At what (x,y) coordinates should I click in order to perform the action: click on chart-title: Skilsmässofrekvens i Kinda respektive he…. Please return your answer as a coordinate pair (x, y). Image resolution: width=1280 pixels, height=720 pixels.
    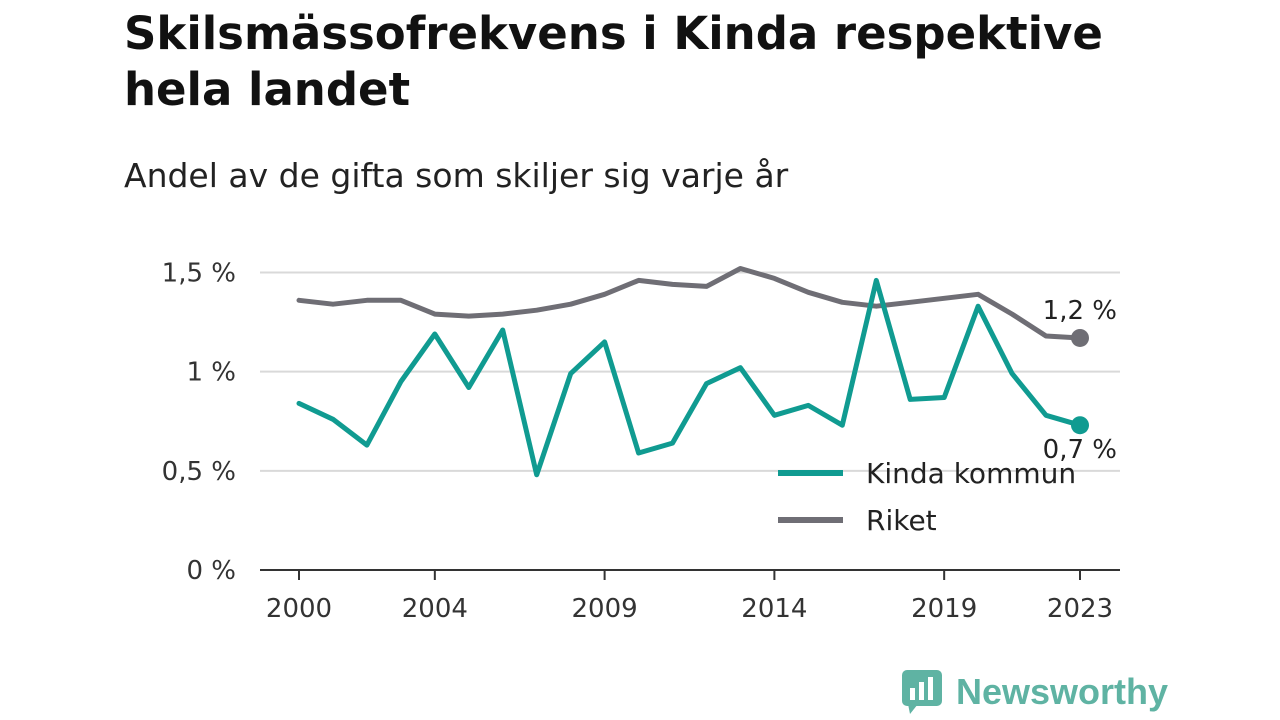
    Looking at the image, I should click on (613, 61).